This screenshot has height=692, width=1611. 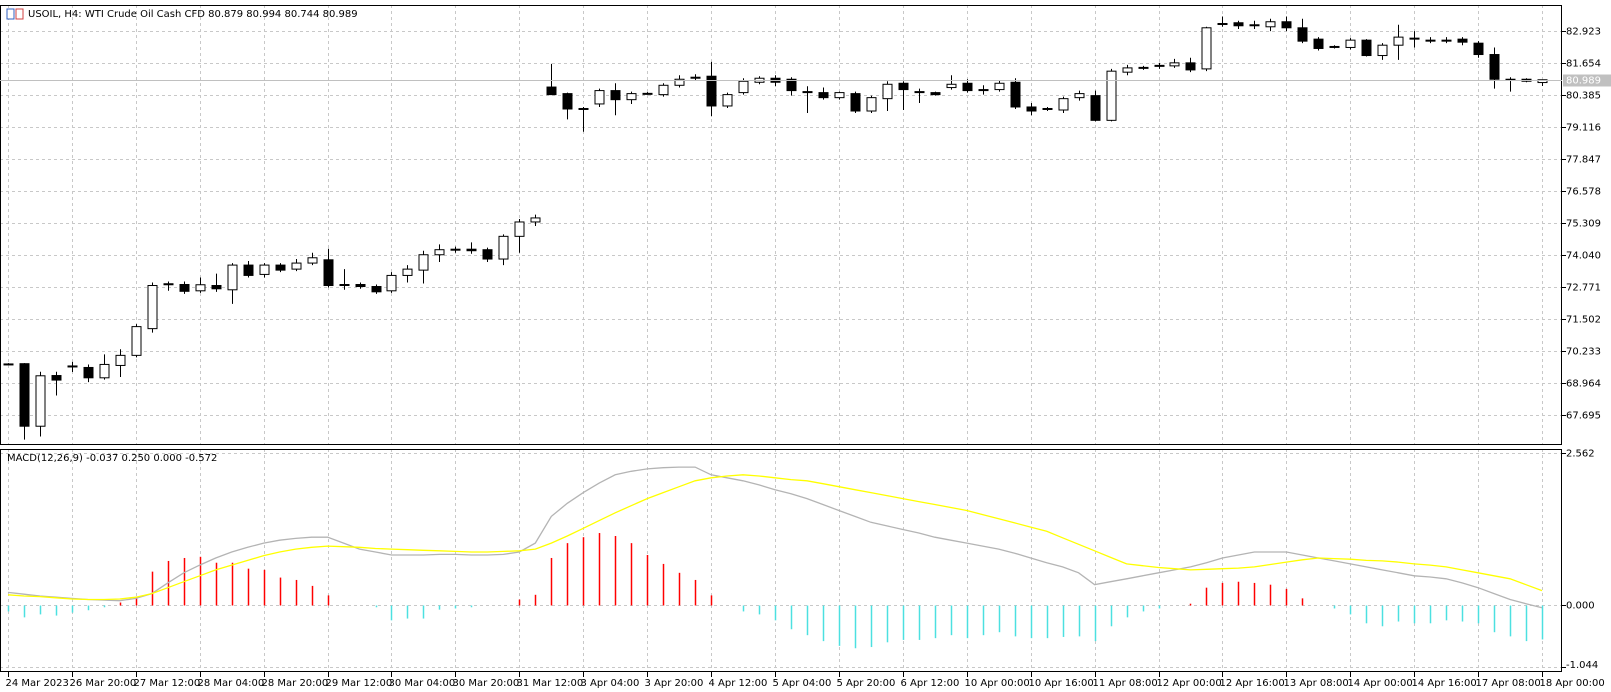 What do you see at coordinates (738, 683) in the screenshot?
I see `x-tick-label: 4 Apr 12:00` at bounding box center [738, 683].